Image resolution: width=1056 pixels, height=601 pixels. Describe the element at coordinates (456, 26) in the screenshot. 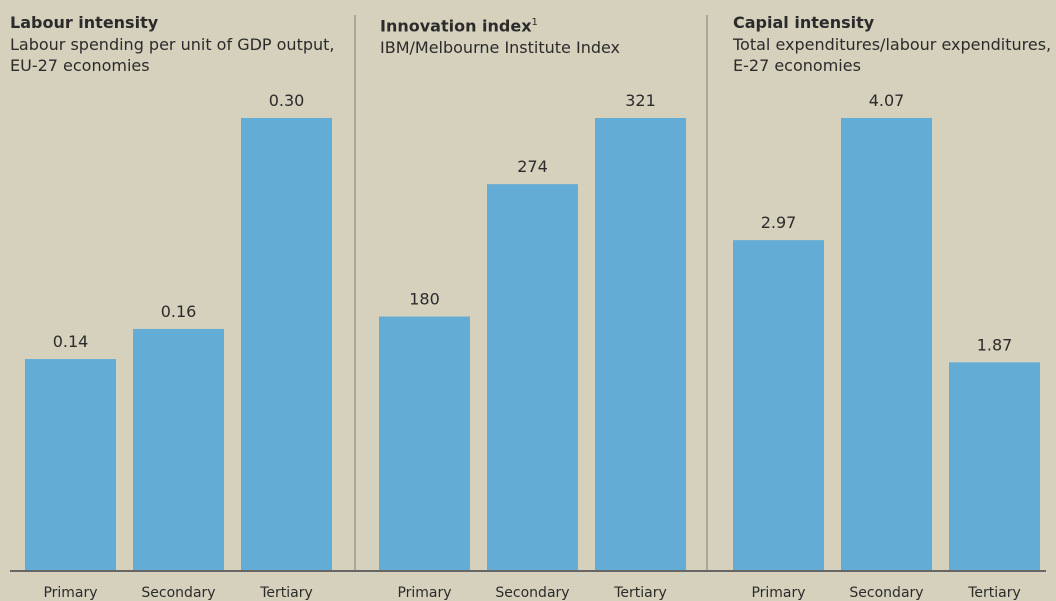

I see `title-text: Innovation index` at that location.